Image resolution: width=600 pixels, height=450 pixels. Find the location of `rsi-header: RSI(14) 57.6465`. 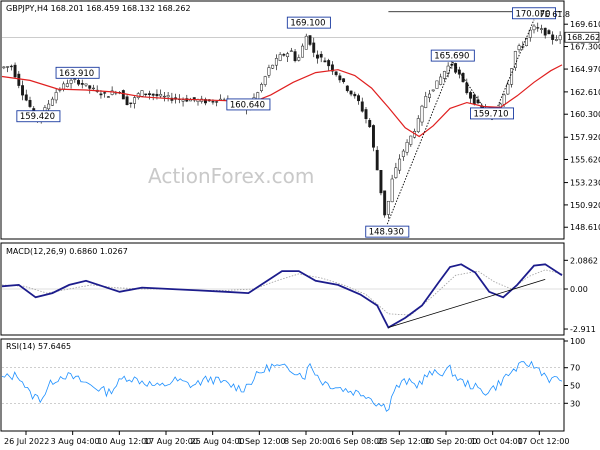

rsi-header: RSI(14) 57.6465 is located at coordinates (38, 346).